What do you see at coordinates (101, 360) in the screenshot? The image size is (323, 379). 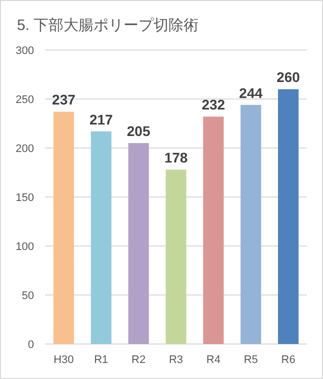 I see `x-tick-label: R1` at bounding box center [101, 360].